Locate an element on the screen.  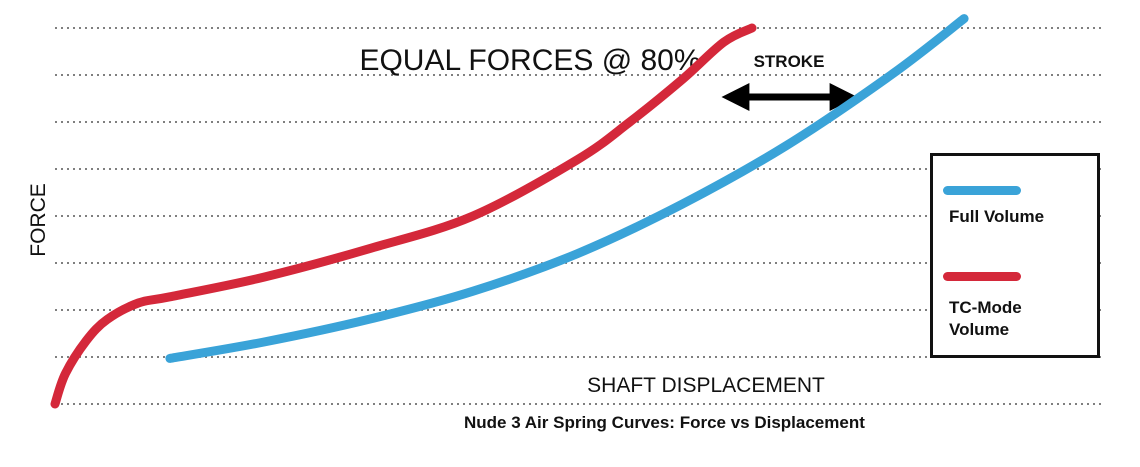
stroke-label: STROKE is located at coordinates (789, 61).